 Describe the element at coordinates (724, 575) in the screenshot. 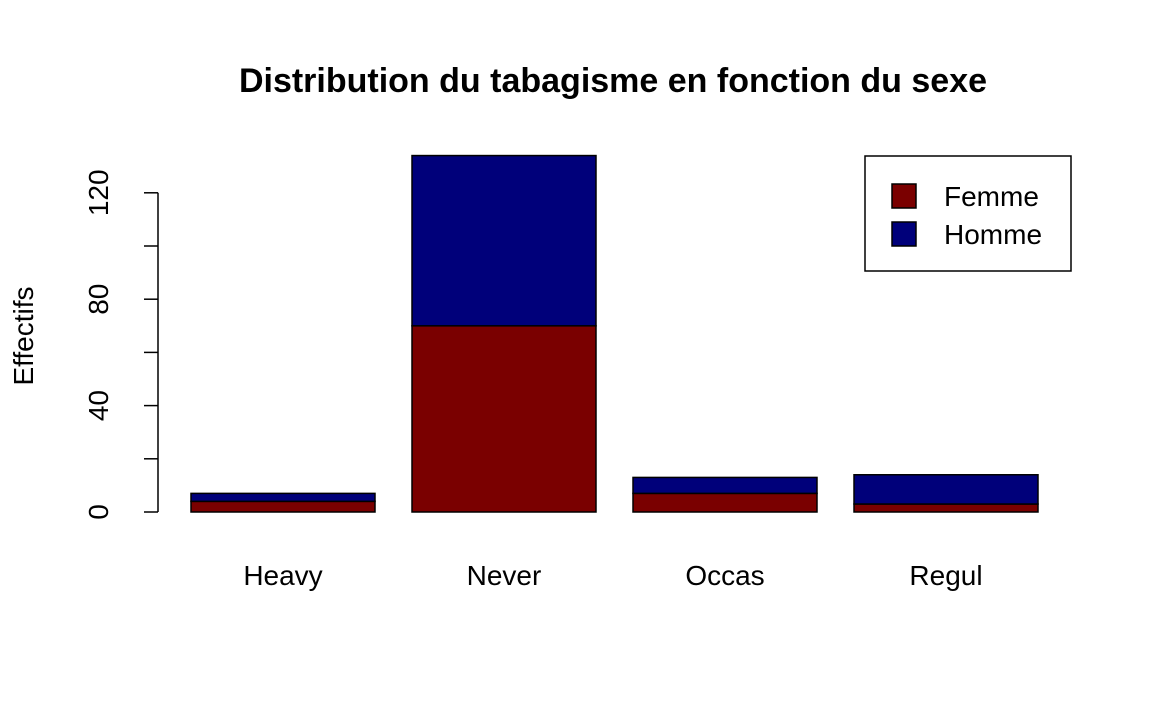

I see `x-category-label: Occas` at that location.